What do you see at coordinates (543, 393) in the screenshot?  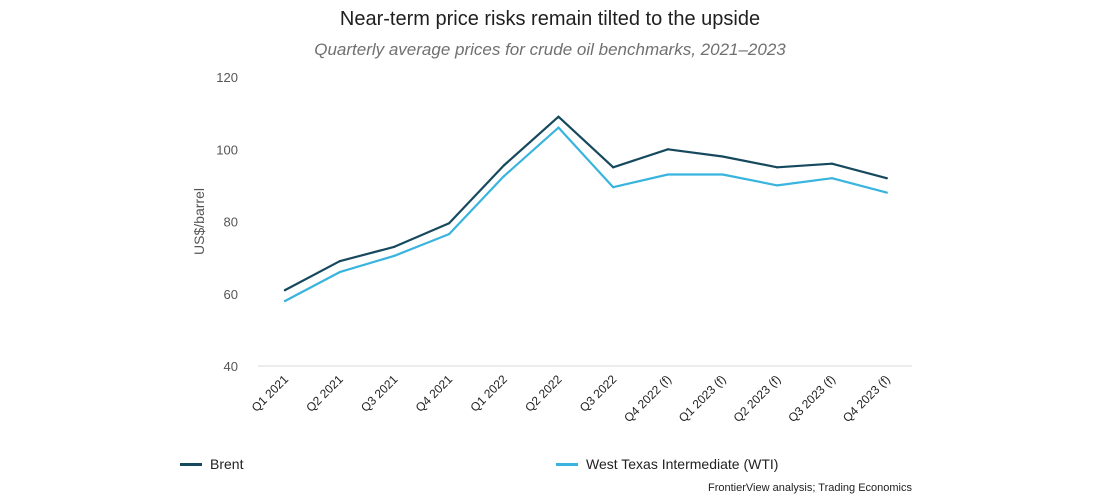 I see `x-tick-label: Q2 2022` at bounding box center [543, 393].